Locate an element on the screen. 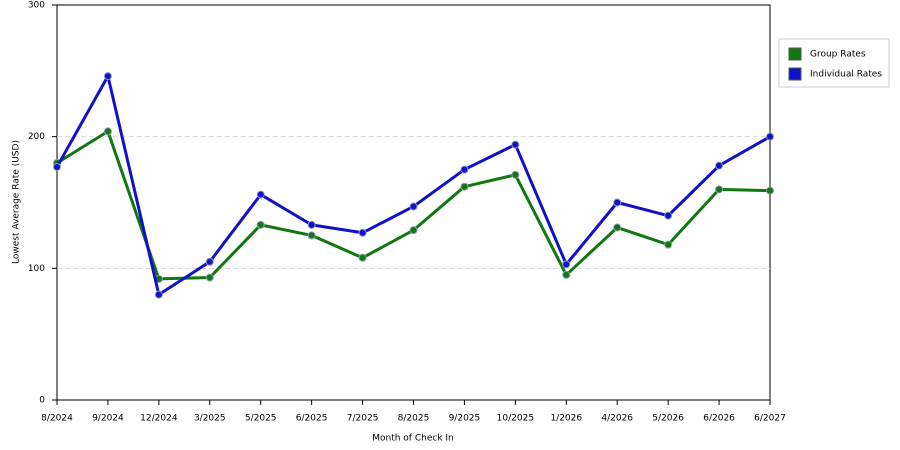 The width and height of the screenshot is (900, 450). x-tick-label: 9/2025 is located at coordinates (465, 419).